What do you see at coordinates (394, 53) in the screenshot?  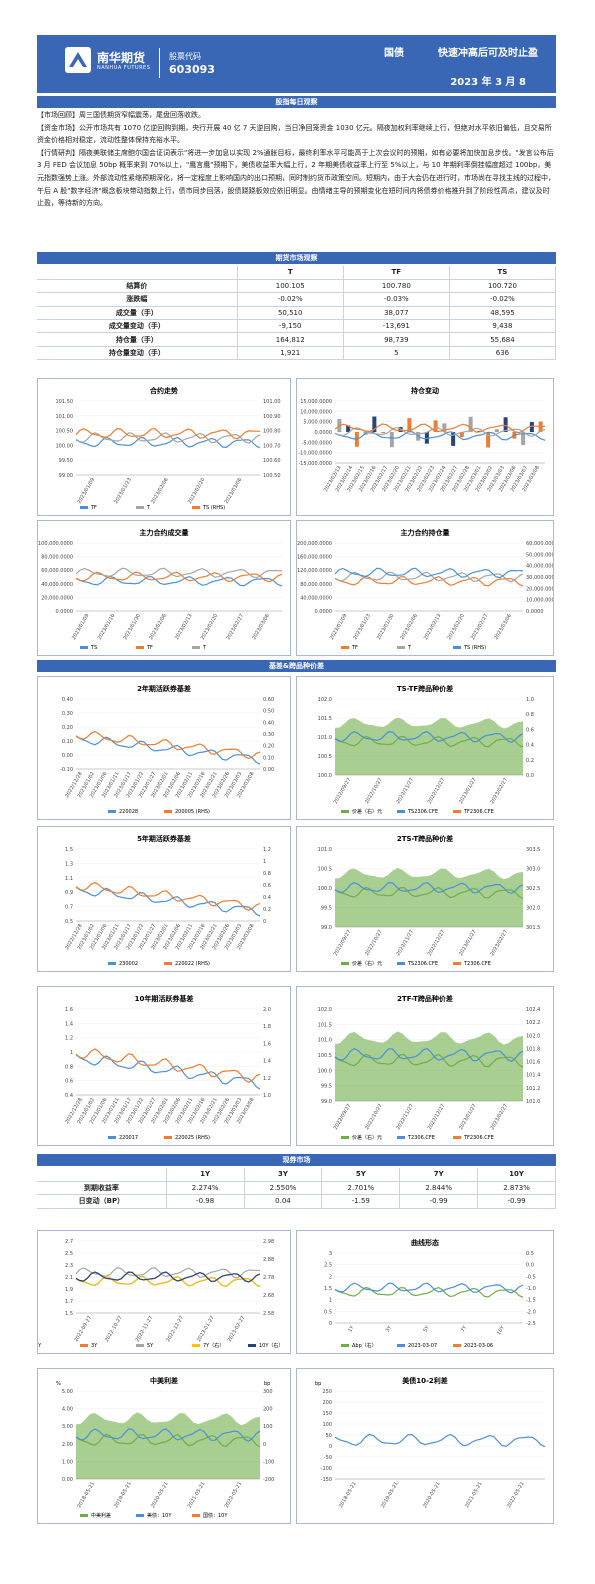 I see `report-category: 国债` at bounding box center [394, 53].